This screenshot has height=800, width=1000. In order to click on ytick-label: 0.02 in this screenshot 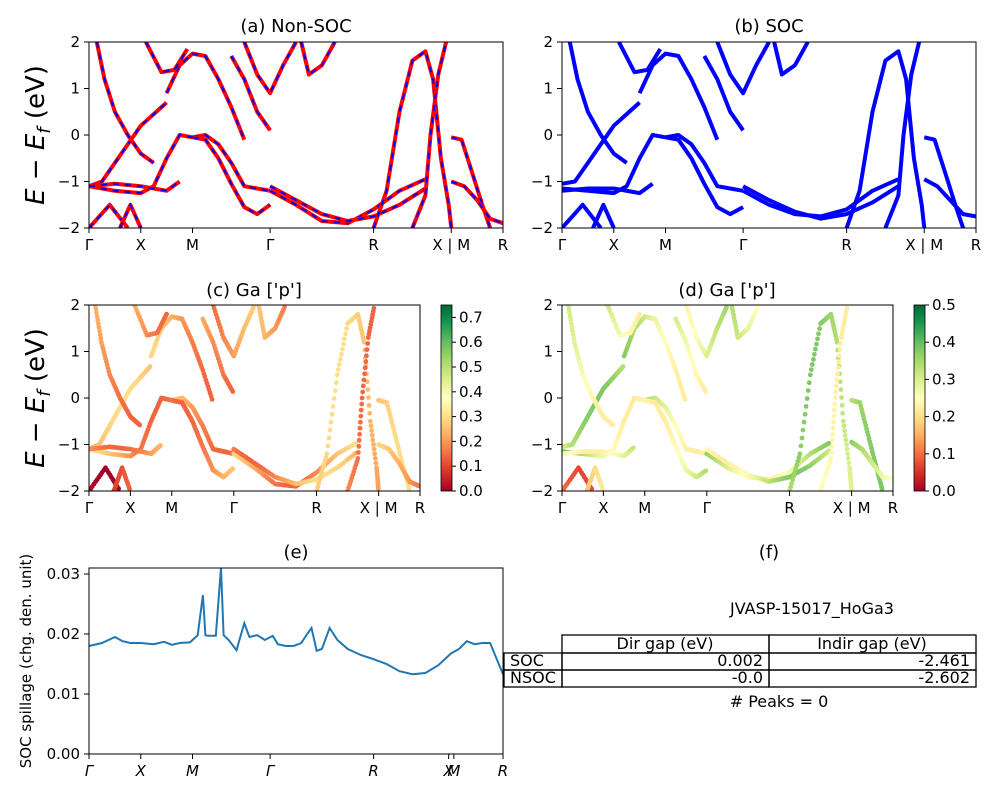, I will do `click(63, 634)`.